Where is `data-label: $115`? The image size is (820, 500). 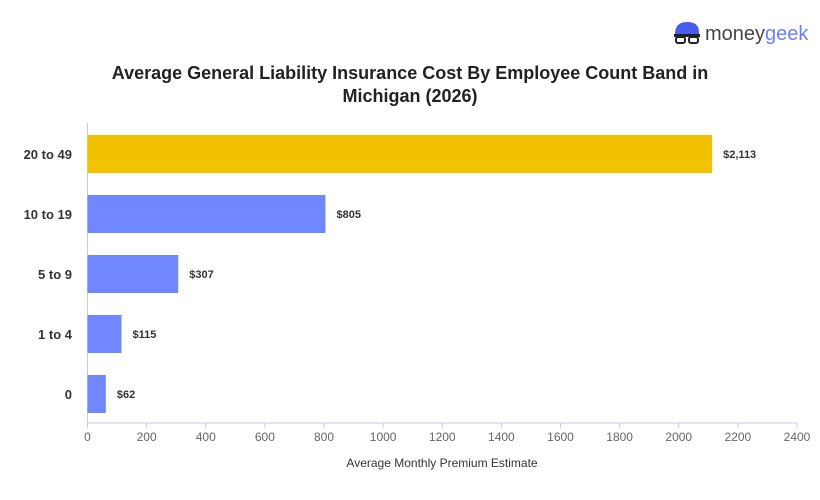
data-label: $115 is located at coordinates (144, 335).